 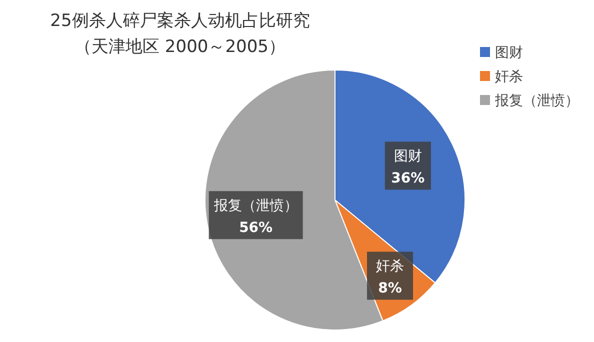 I want to click on data-label: 56%, so click(x=256, y=228).